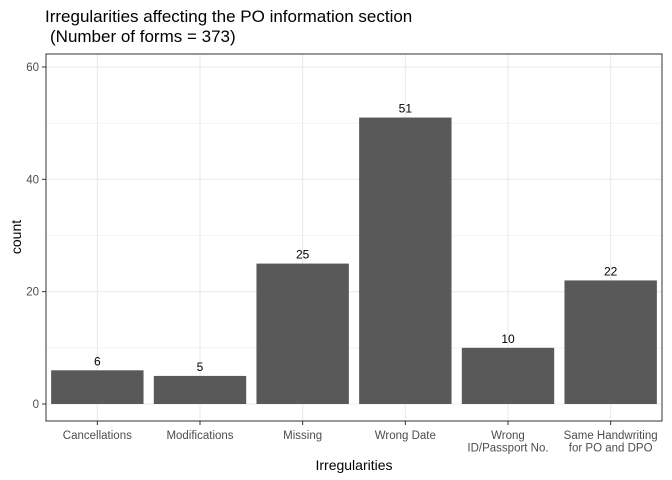 This screenshot has height=480, width=672. What do you see at coordinates (353, 465) in the screenshot?
I see `x-axis-title: Irregularities` at bounding box center [353, 465].